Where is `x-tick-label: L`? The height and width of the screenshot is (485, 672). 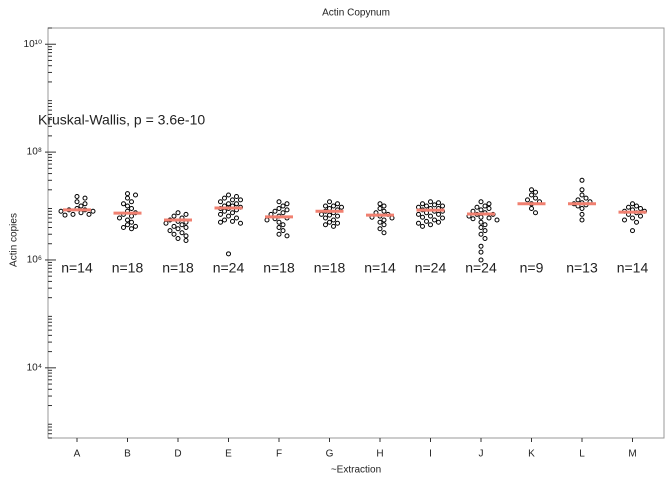
x-tick-label: L is located at coordinates (582, 454).